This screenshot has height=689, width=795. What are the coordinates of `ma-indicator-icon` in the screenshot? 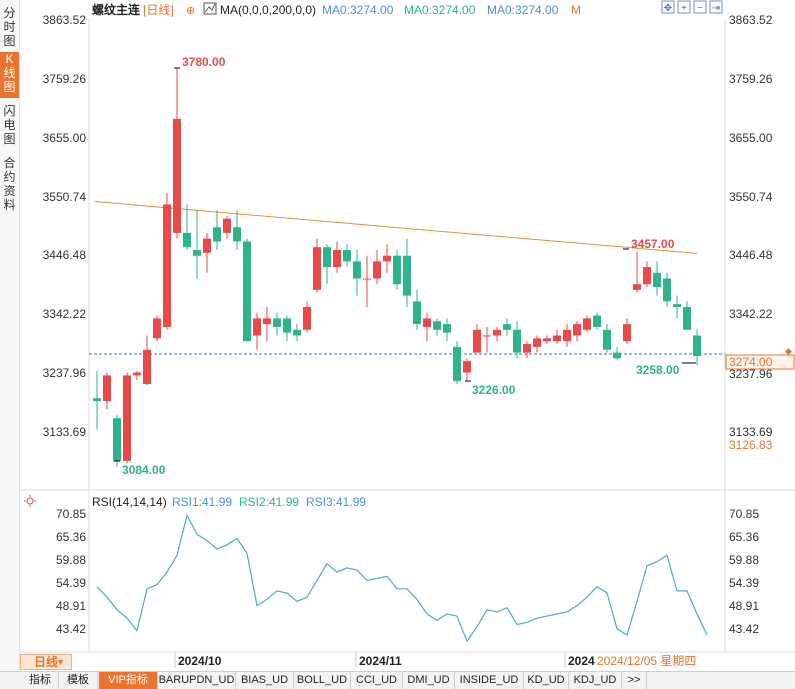 It's located at (210, 8).